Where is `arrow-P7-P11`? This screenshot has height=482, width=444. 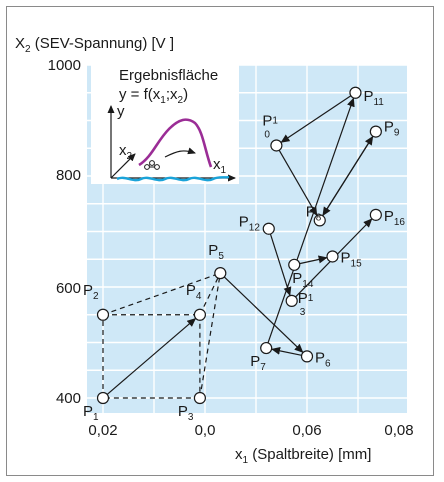
arrow-P7-P11 is located at coordinates (311, 220).